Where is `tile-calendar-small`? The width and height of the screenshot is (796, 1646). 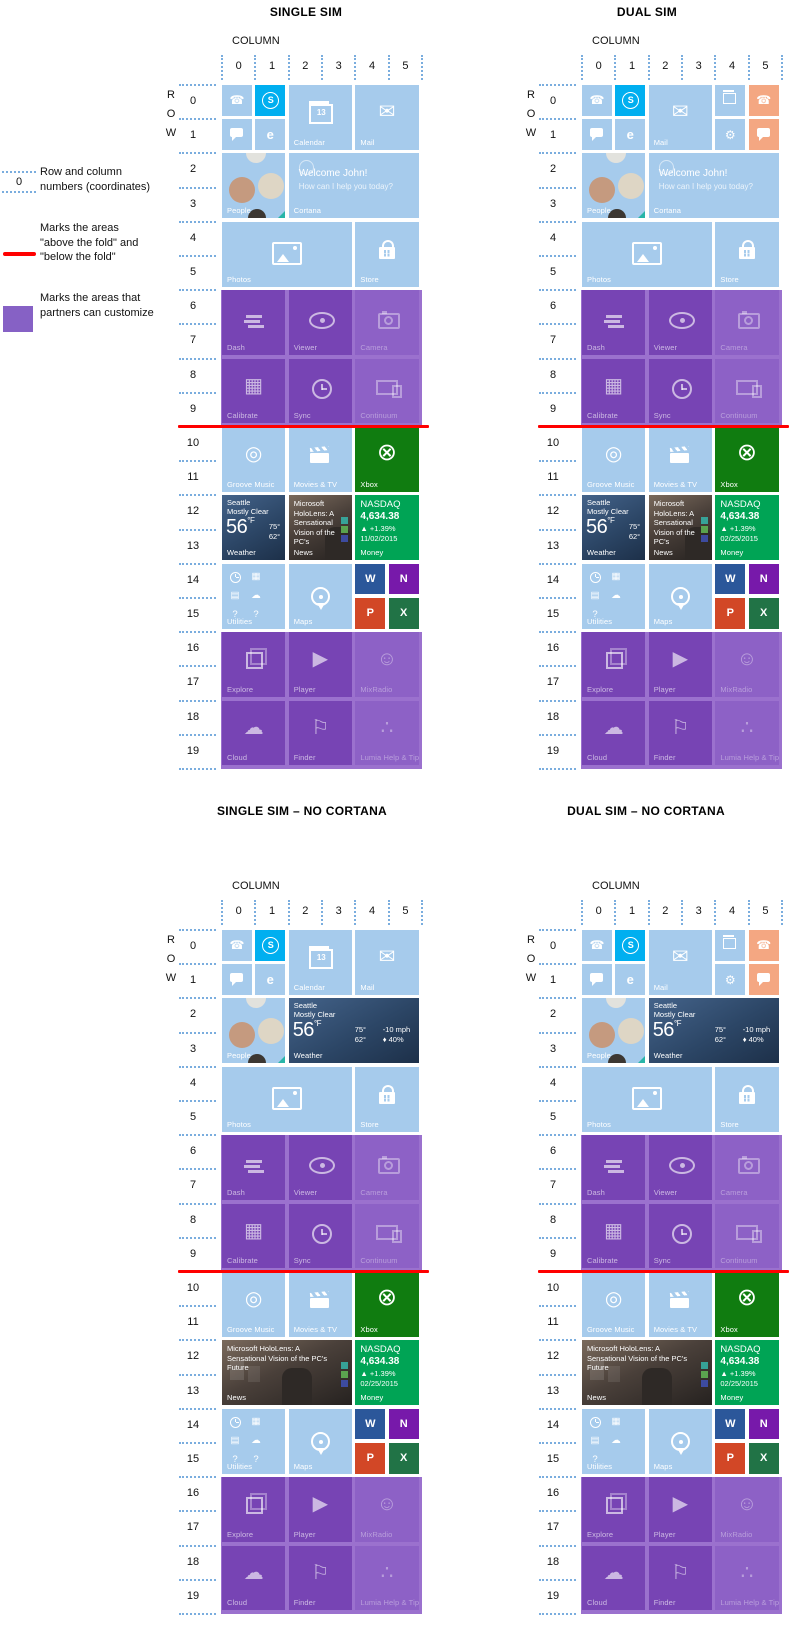
tile-calendar-small is located at coordinates (730, 100).